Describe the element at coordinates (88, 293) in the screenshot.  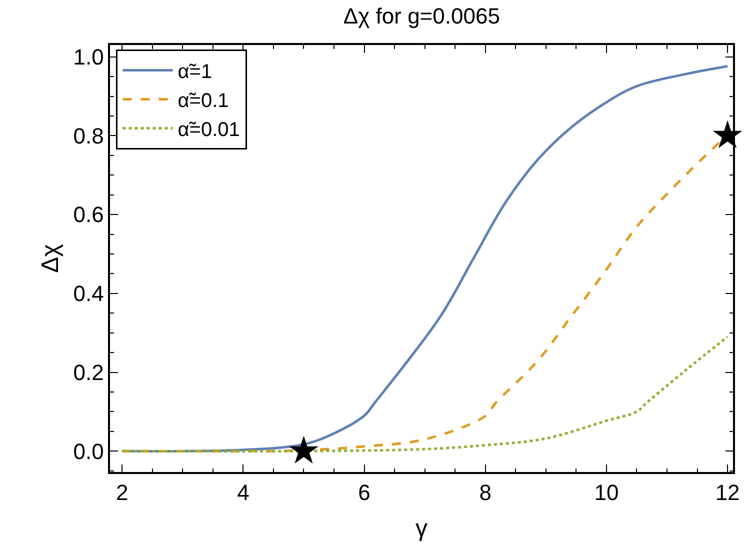
I see `y-tick-label: 0.4` at that location.